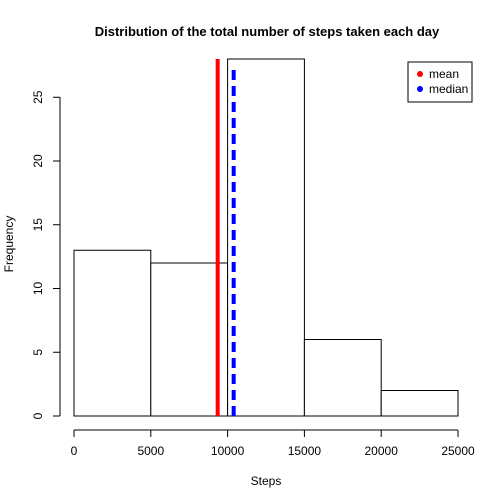 This screenshot has width=504, height=504. I want to click on y-tick-label-1: 5, so click(38, 352).